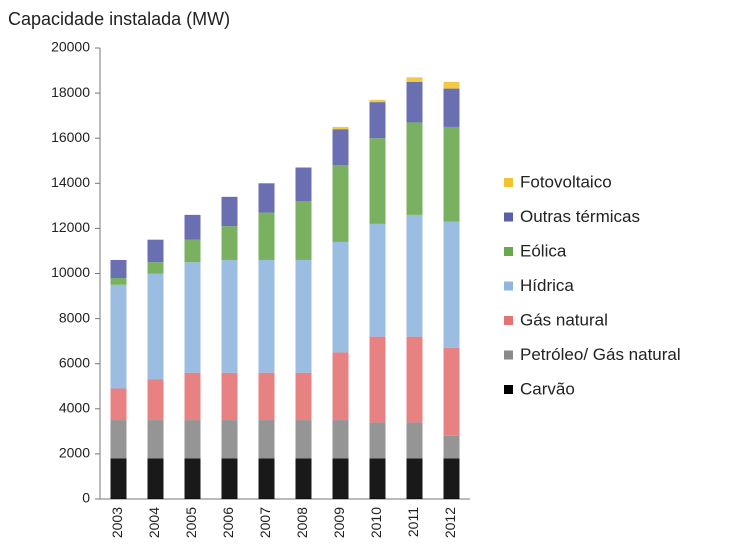 This screenshot has height=557, width=737. Describe the element at coordinates (566, 181) in the screenshot. I see `legend-label: Fotovoltaico` at that location.